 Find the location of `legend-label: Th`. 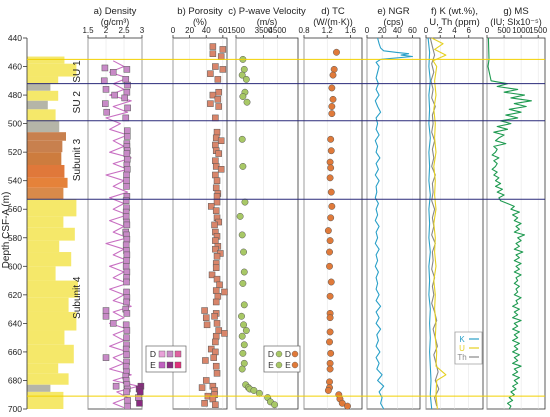

legend-label: Th is located at coordinates (461, 357).